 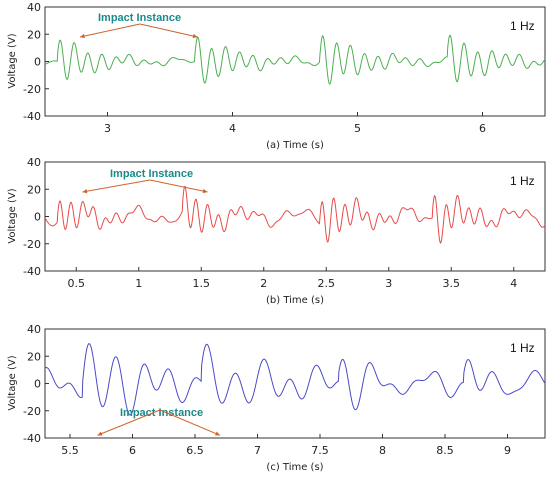 I want to click on impact-arrows-c, so click(x=159, y=422).